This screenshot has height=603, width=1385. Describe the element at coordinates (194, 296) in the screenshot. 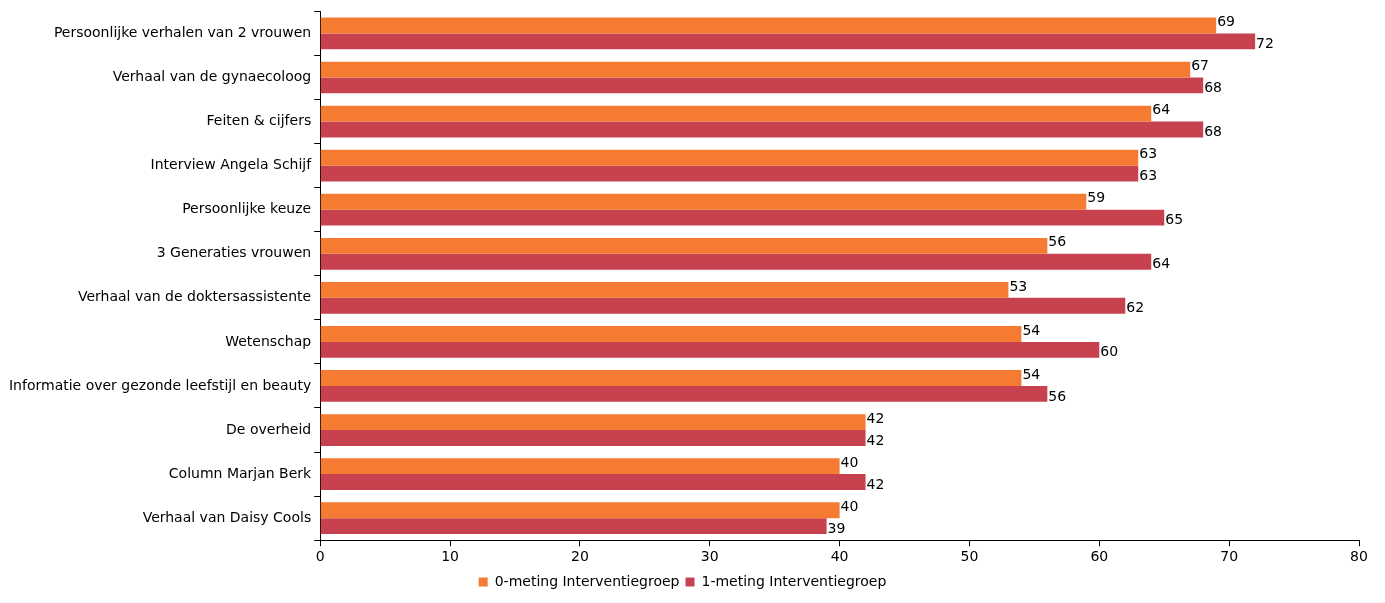

I see `y-tick-label: Verhaal van de doktersassistente` at that location.